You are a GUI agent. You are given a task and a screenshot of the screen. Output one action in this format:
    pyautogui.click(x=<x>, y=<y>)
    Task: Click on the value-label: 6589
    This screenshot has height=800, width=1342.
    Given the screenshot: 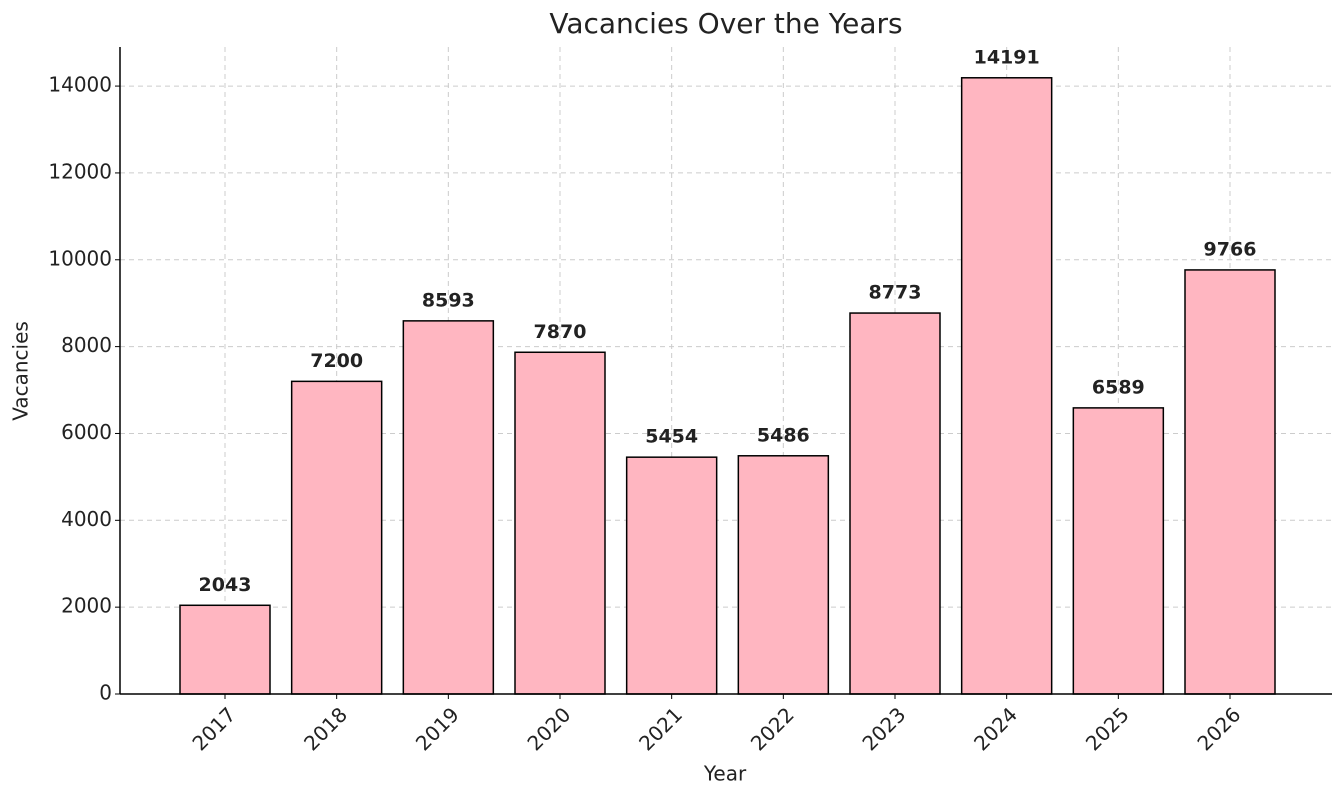 What is the action you would take?
    pyautogui.click(x=1118, y=387)
    